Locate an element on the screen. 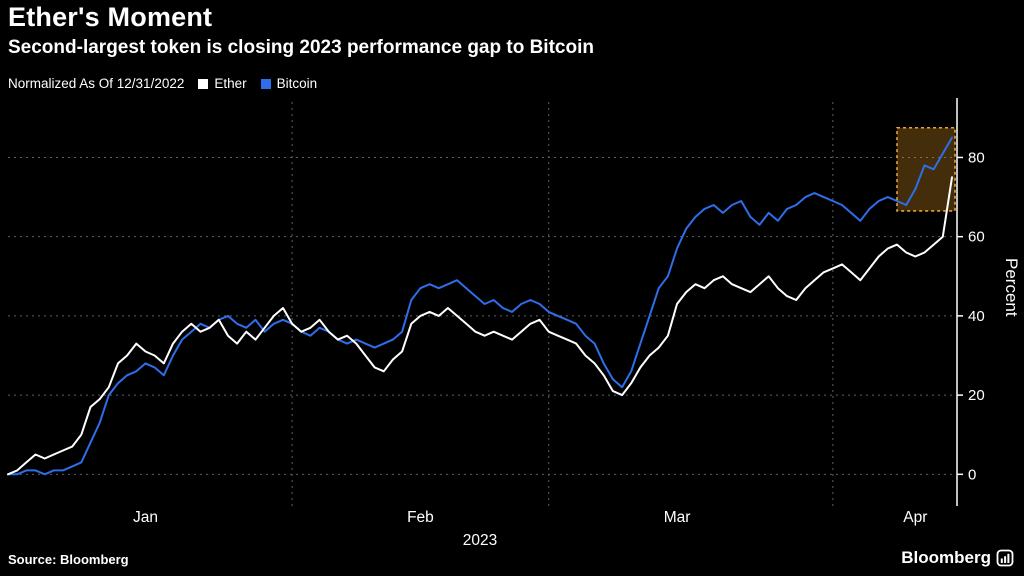  legend-item-bitcoin: Bitcoin is located at coordinates (289, 83).